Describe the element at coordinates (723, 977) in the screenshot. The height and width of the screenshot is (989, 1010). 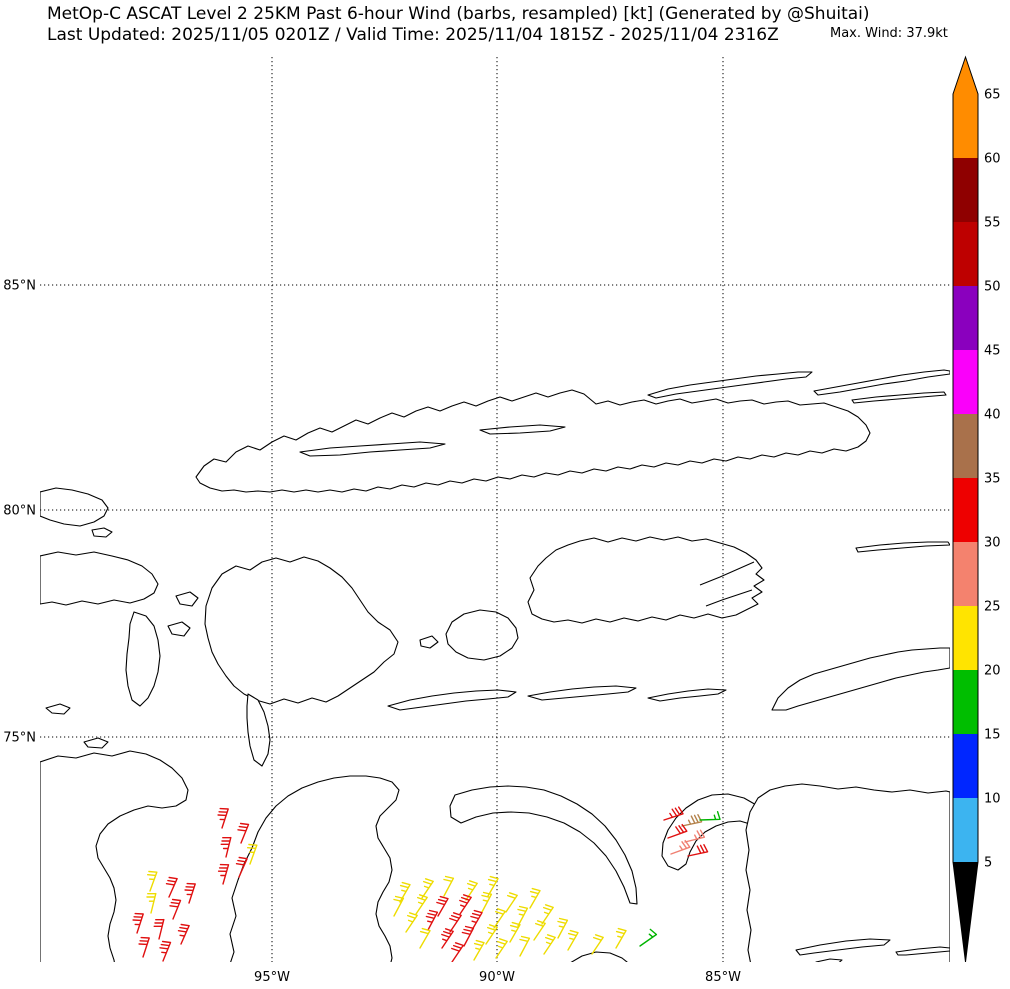
I see `longitude-label: 85°W` at that location.